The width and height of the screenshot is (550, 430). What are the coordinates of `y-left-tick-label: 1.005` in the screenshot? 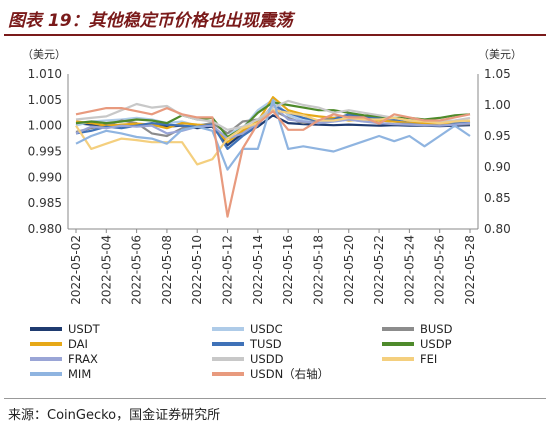 It's located at (45, 100).